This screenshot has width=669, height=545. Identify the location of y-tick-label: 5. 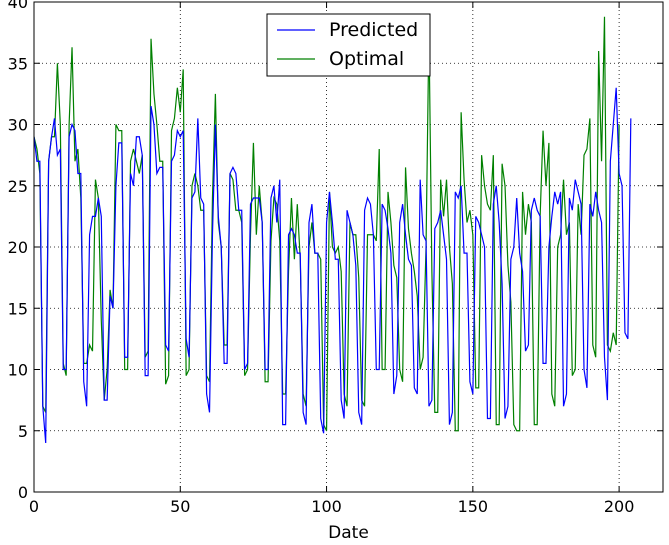
(23, 431).